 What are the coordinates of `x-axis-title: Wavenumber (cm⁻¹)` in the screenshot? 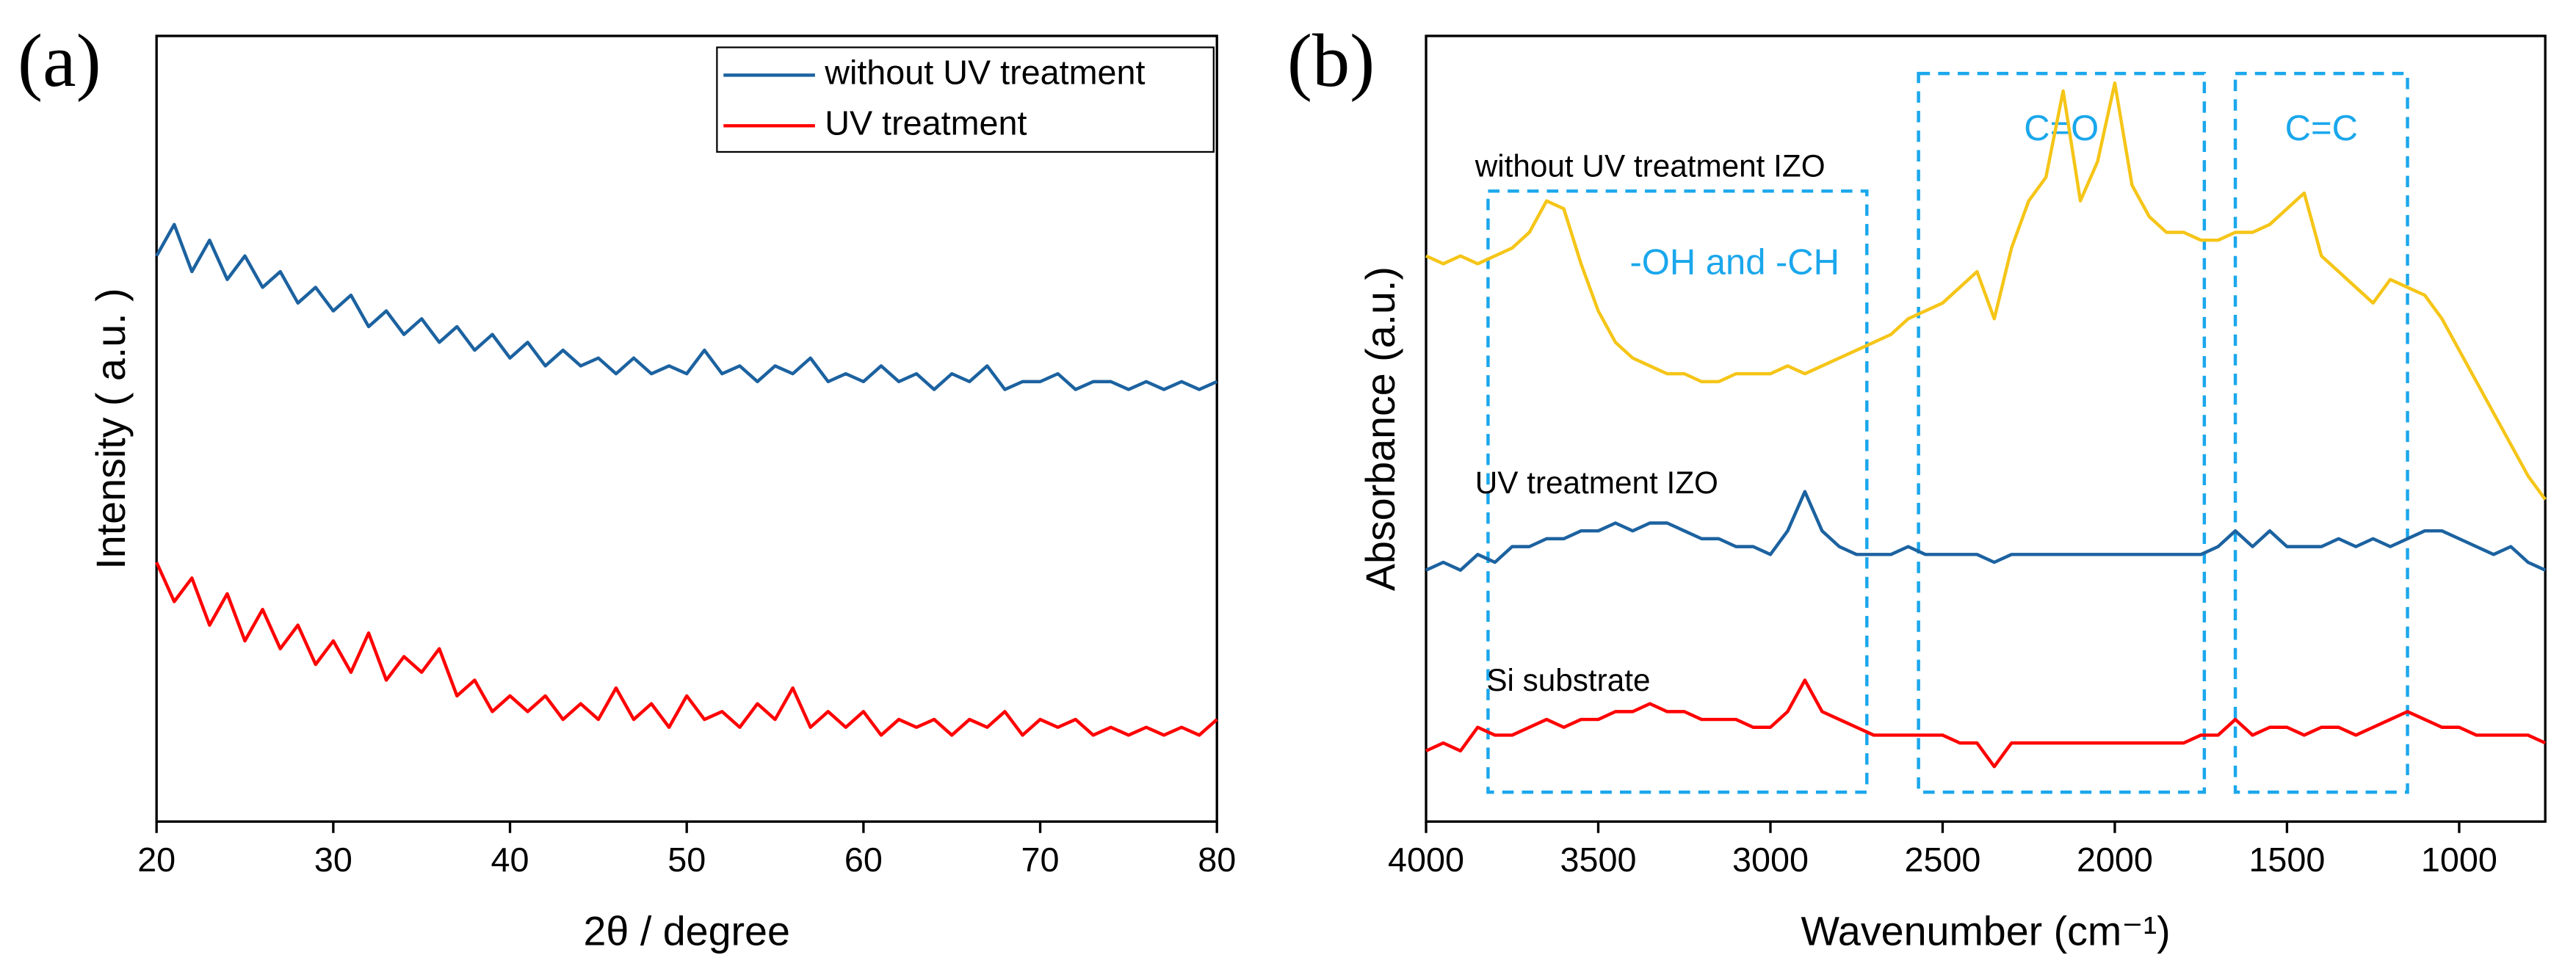 It's located at (1986, 931).